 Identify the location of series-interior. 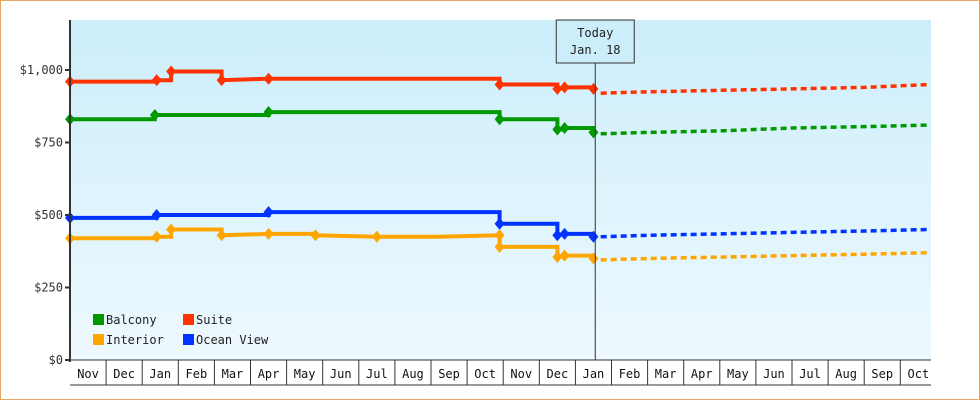
(497, 244).